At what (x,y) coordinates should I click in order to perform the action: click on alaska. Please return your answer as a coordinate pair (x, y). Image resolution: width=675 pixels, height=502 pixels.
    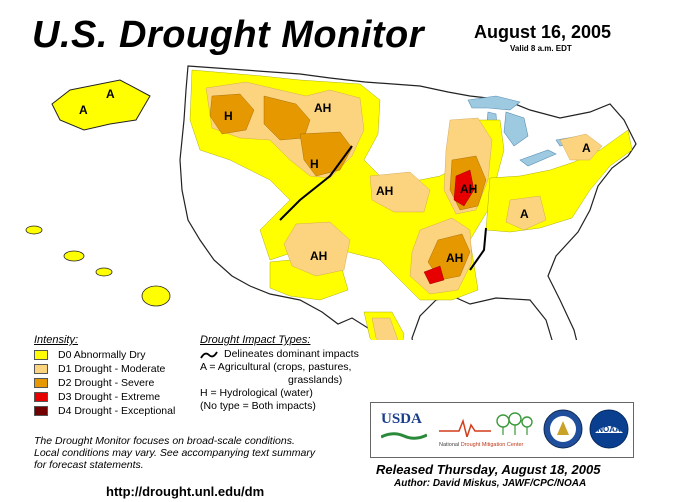
    Looking at the image, I should click on (101, 105).